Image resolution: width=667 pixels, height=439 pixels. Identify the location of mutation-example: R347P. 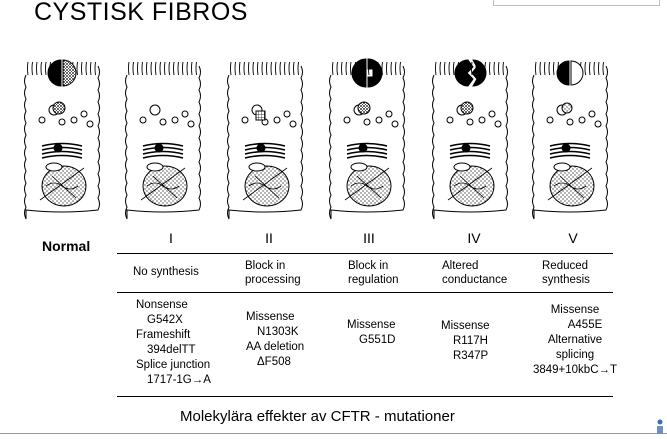
(471, 356).